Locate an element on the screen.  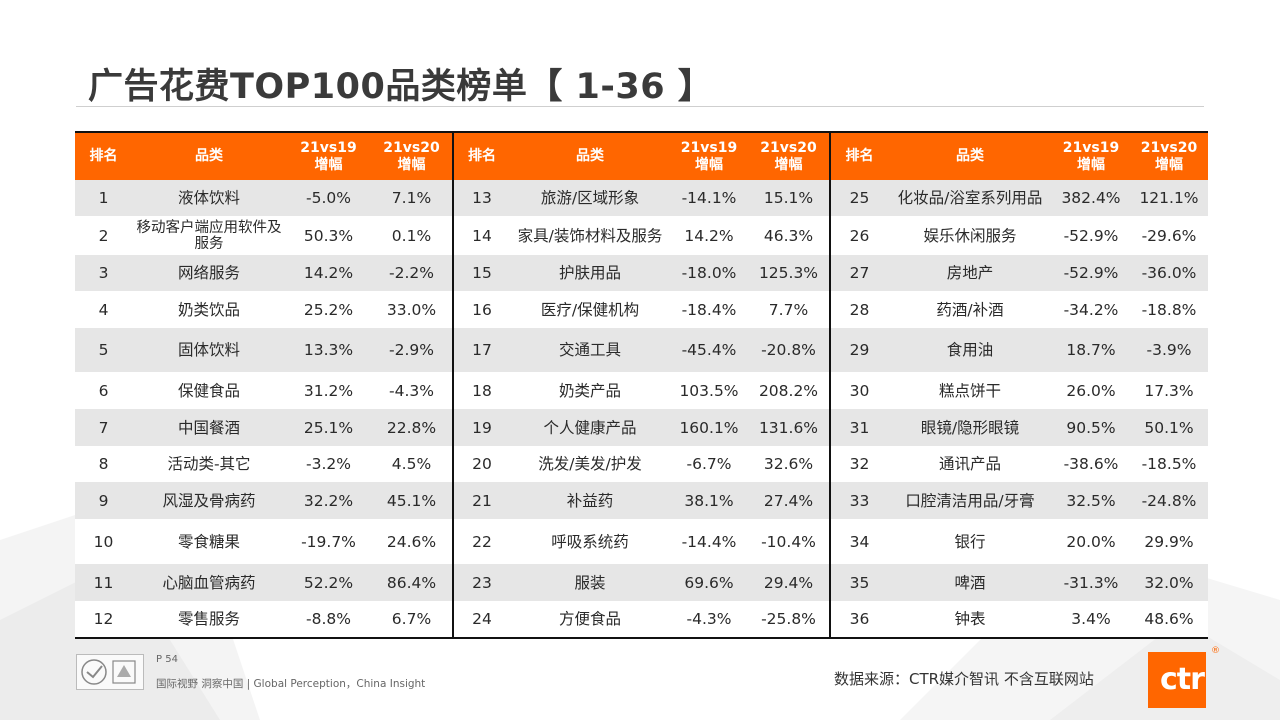
rank-cell: 4 is located at coordinates (103, 309).